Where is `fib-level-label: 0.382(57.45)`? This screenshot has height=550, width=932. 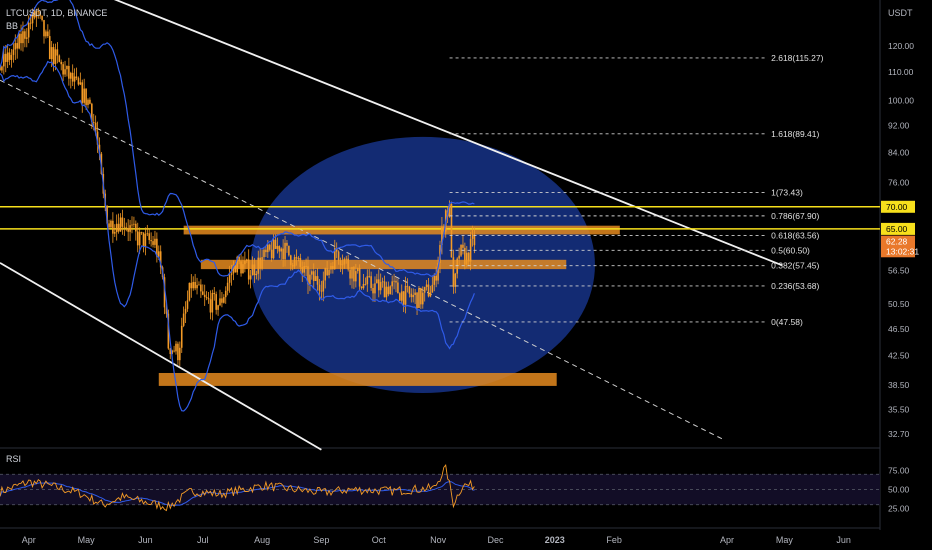
fib-level-label: 0.382(57.45) is located at coordinates (795, 266).